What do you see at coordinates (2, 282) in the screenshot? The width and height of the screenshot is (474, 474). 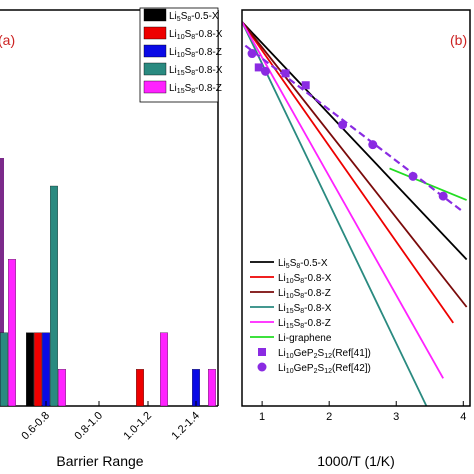 I see `panel-a-partial-bar` at bounding box center [2, 282].